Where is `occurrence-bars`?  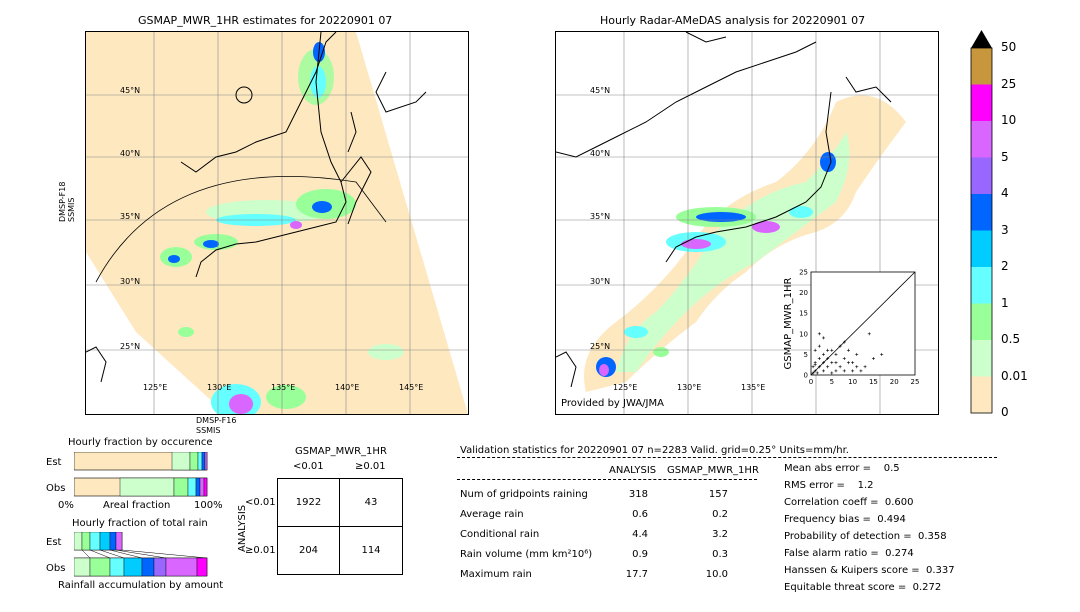
occurrence-bars is located at coordinates (141, 474).